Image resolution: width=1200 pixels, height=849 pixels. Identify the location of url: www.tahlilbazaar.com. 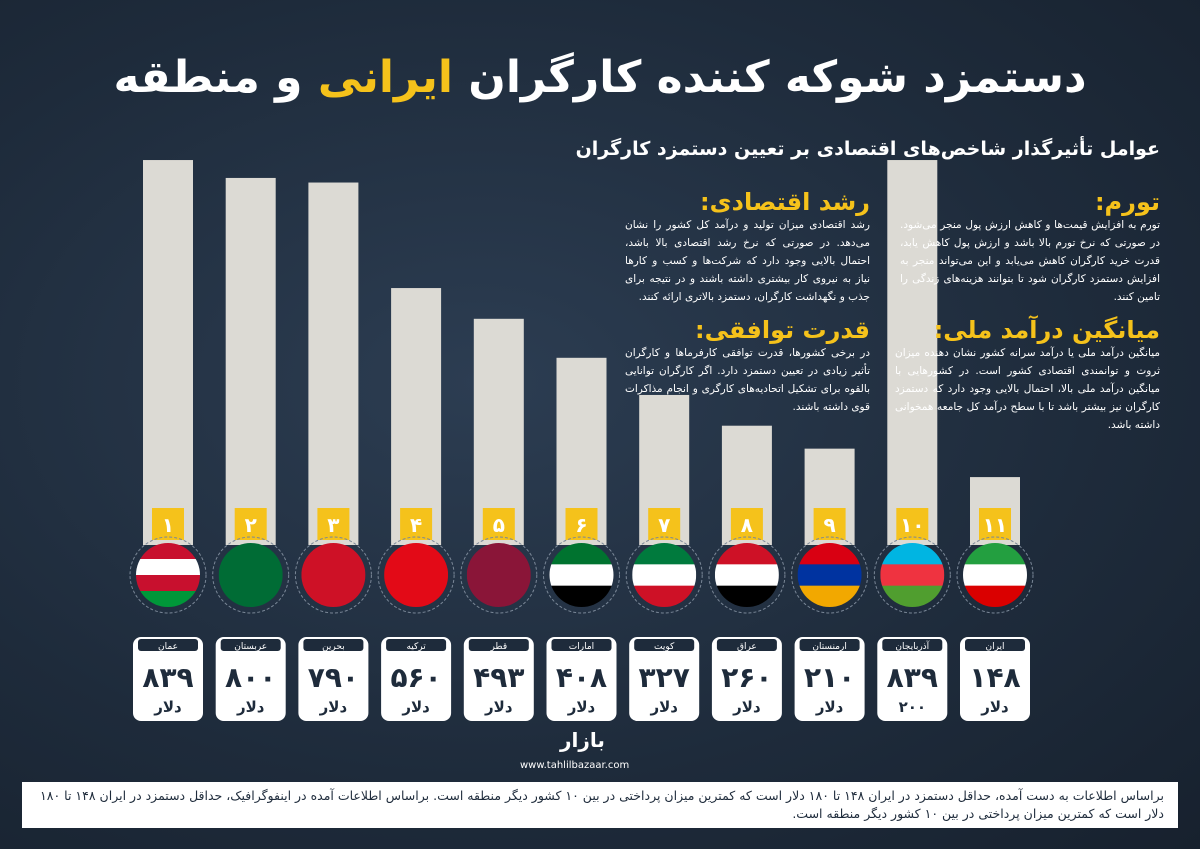
(575, 765).